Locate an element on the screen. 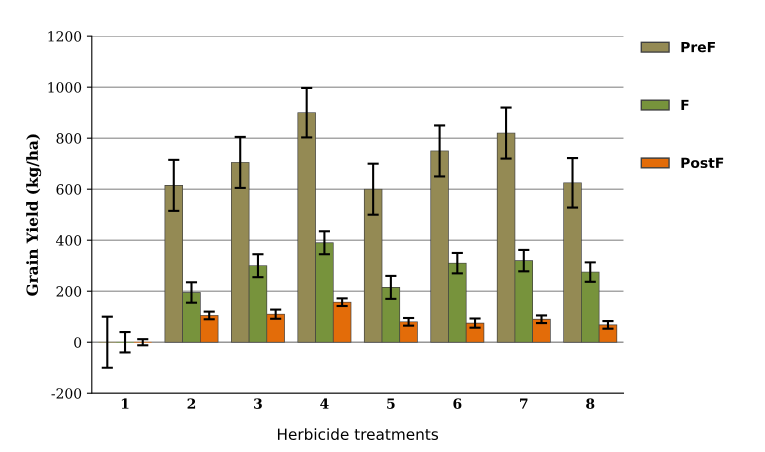 This screenshot has height=452, width=765. y-tick-label: 1200 is located at coordinates (65, 36).